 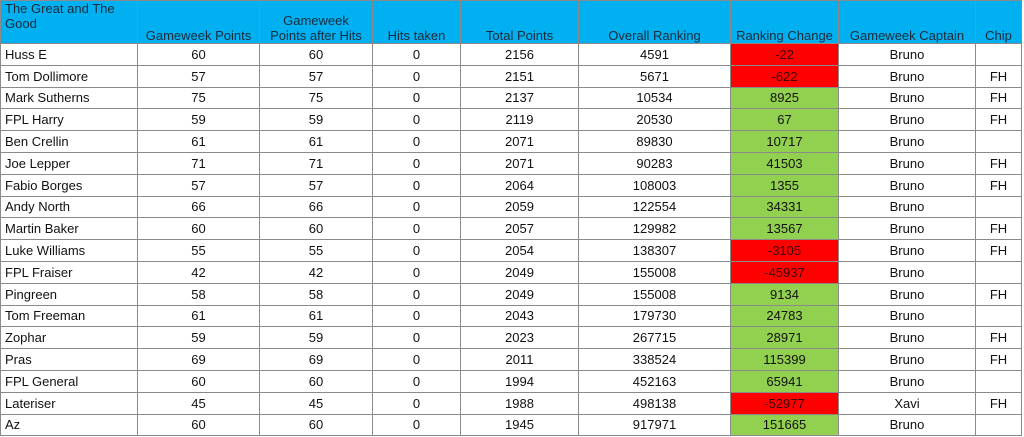 I want to click on table-cell: 2059, so click(x=519, y=207).